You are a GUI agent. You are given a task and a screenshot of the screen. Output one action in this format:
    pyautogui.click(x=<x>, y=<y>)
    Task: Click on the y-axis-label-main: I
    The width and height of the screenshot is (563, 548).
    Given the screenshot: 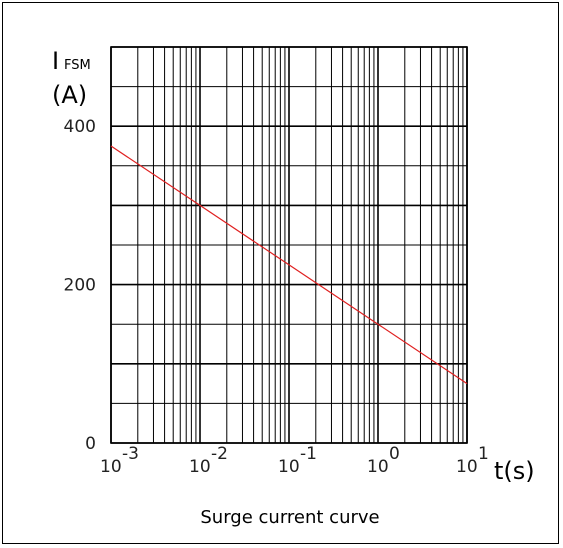 What is the action you would take?
    pyautogui.click(x=55, y=61)
    